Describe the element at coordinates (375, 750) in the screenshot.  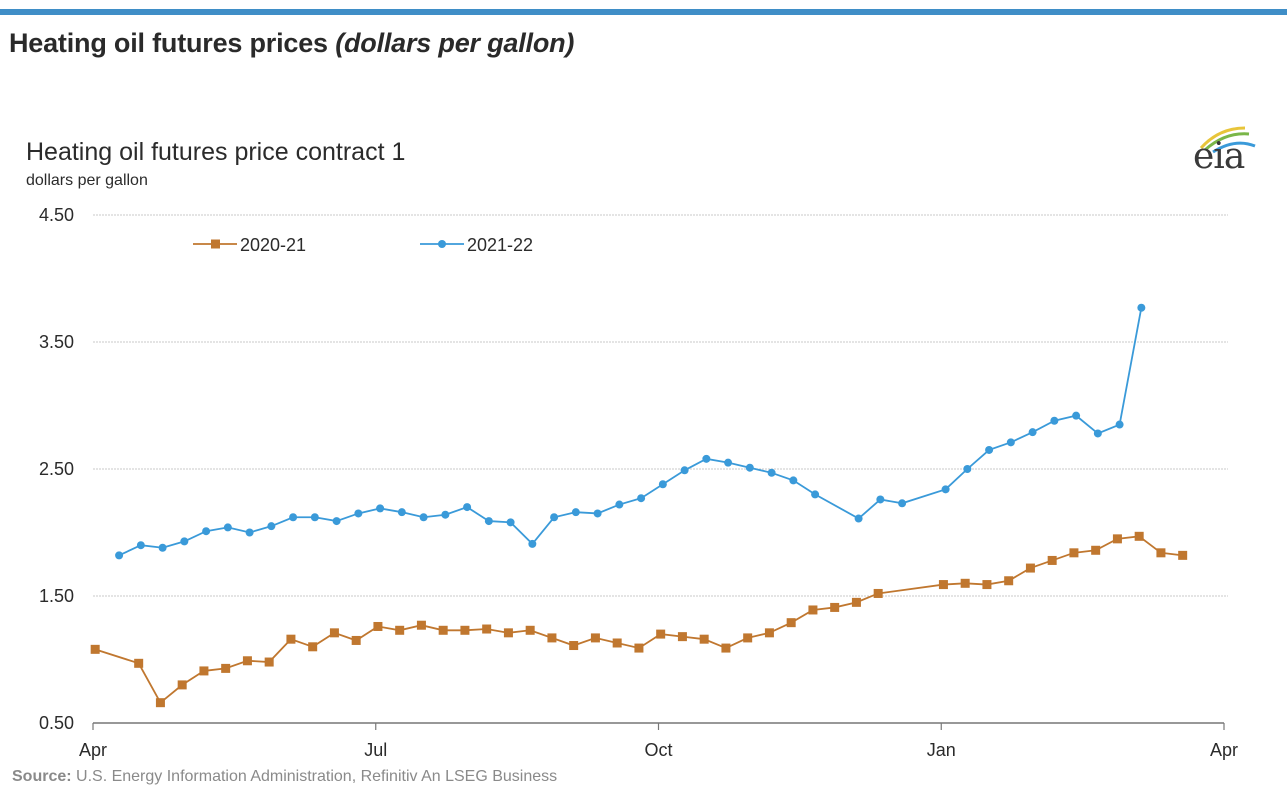
I see `x-tick-label: Jul` at that location.